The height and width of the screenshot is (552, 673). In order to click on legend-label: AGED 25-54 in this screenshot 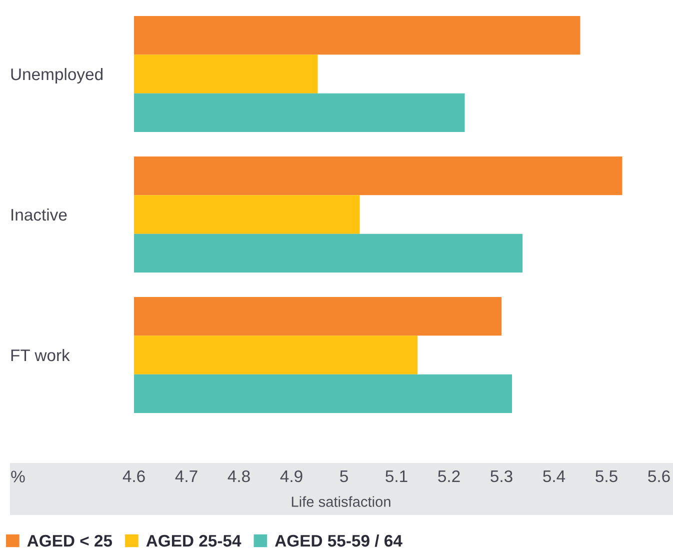, I will do `click(194, 540)`.